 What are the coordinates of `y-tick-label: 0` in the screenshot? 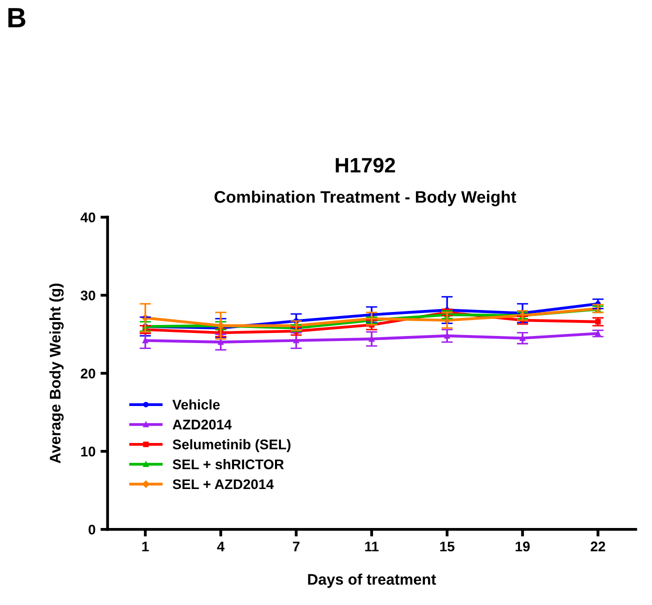 It's located at (92, 529).